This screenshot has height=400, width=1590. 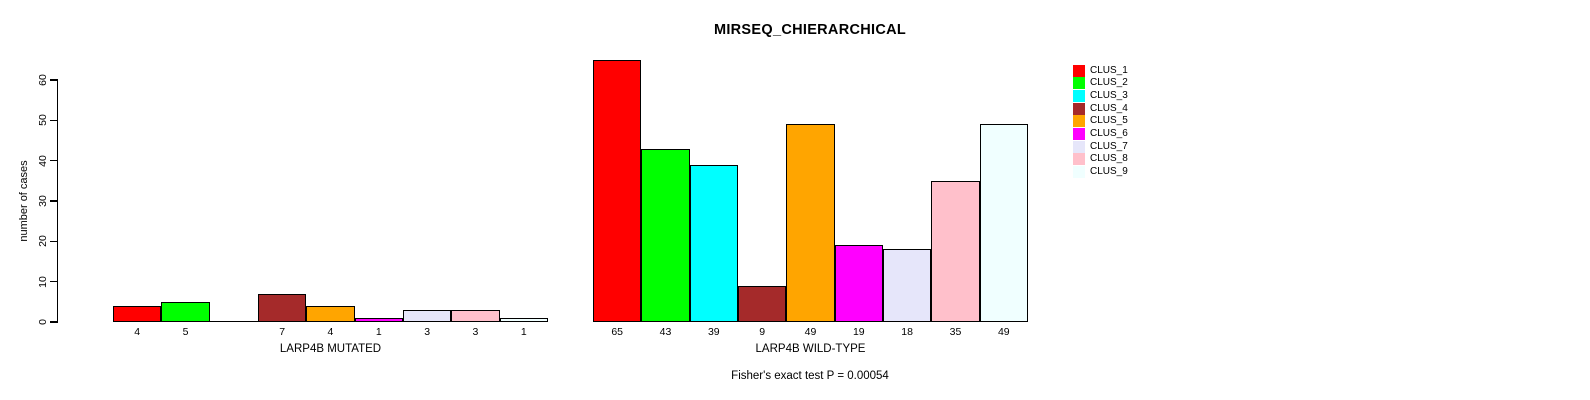 I want to click on bar-clus_1-mutated, so click(x=137, y=313).